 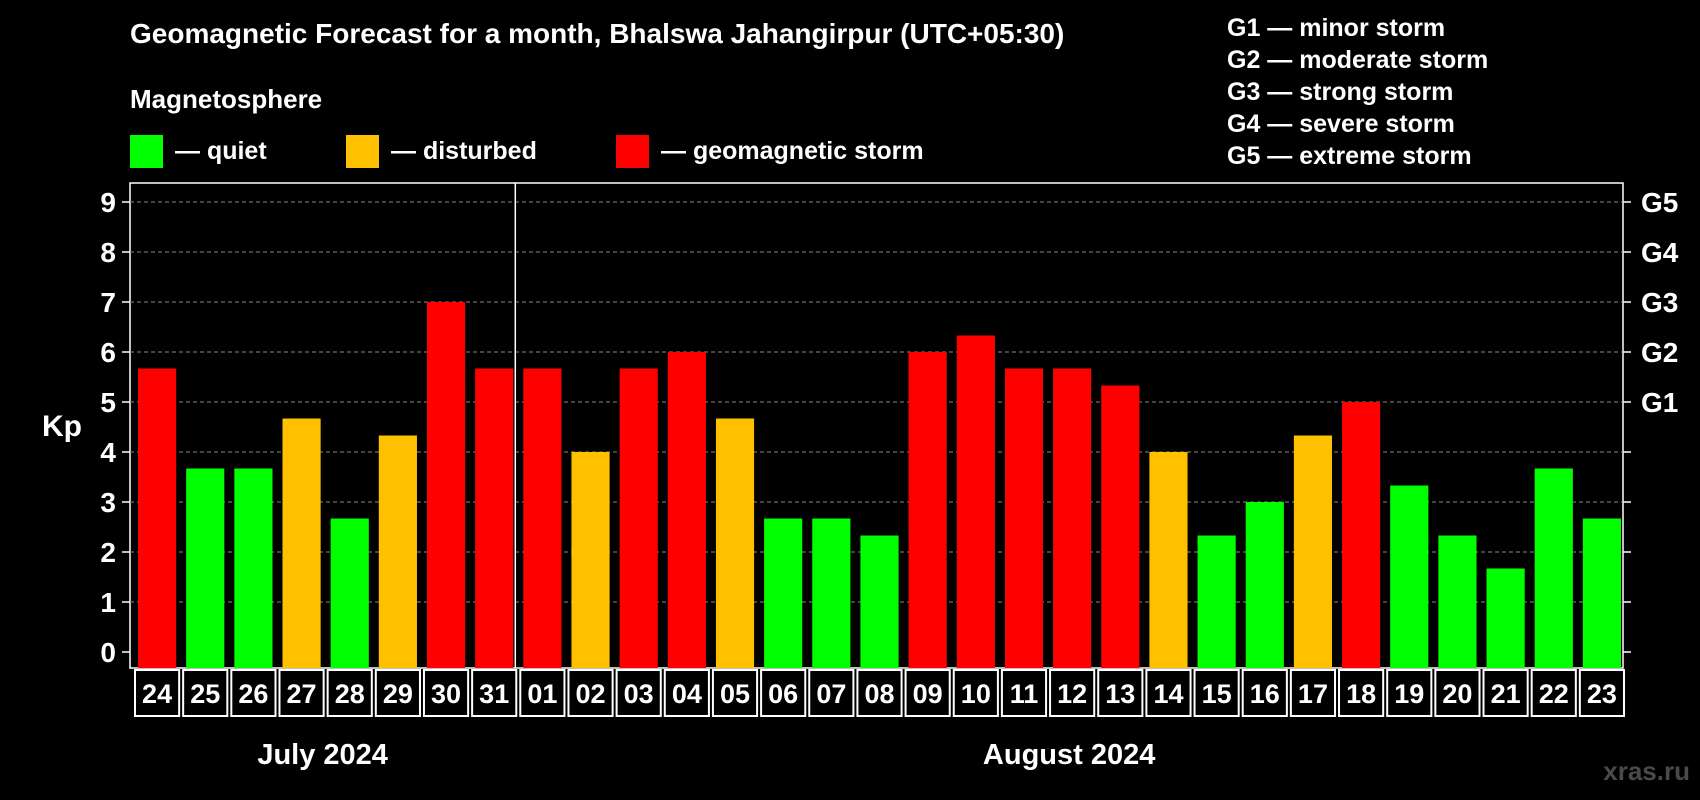 I want to click on x-tick-label: 25, so click(x=205, y=694).